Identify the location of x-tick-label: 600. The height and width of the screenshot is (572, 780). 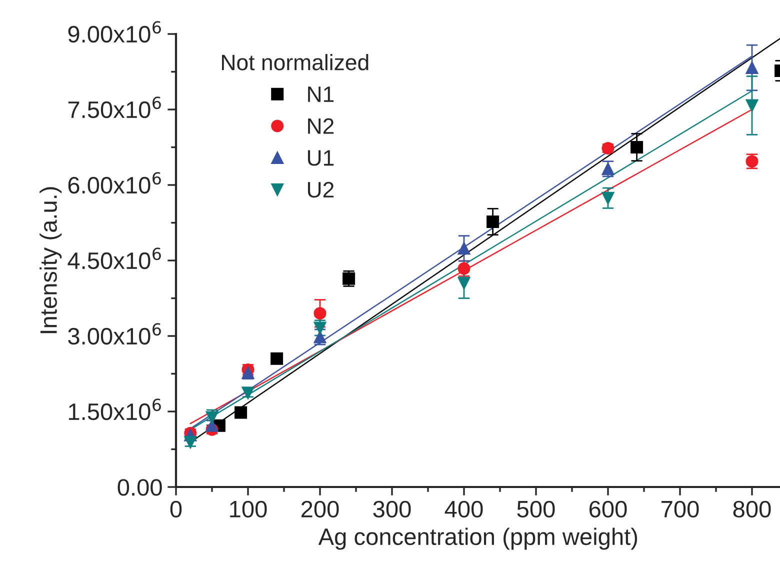
(608, 509).